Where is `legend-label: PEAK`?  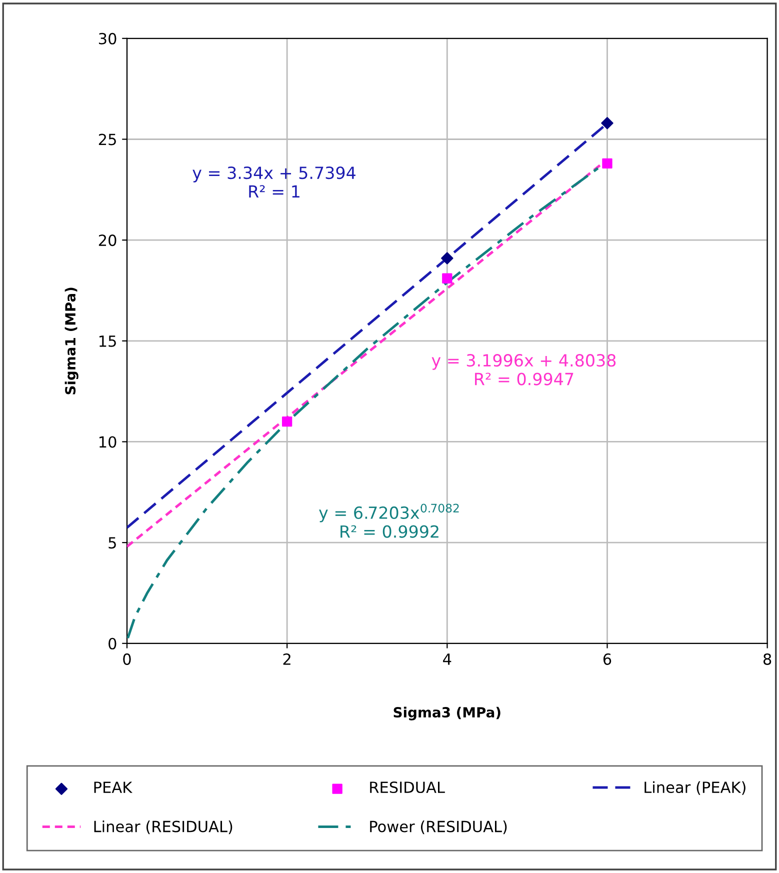
legend-label: PEAK is located at coordinates (113, 787).